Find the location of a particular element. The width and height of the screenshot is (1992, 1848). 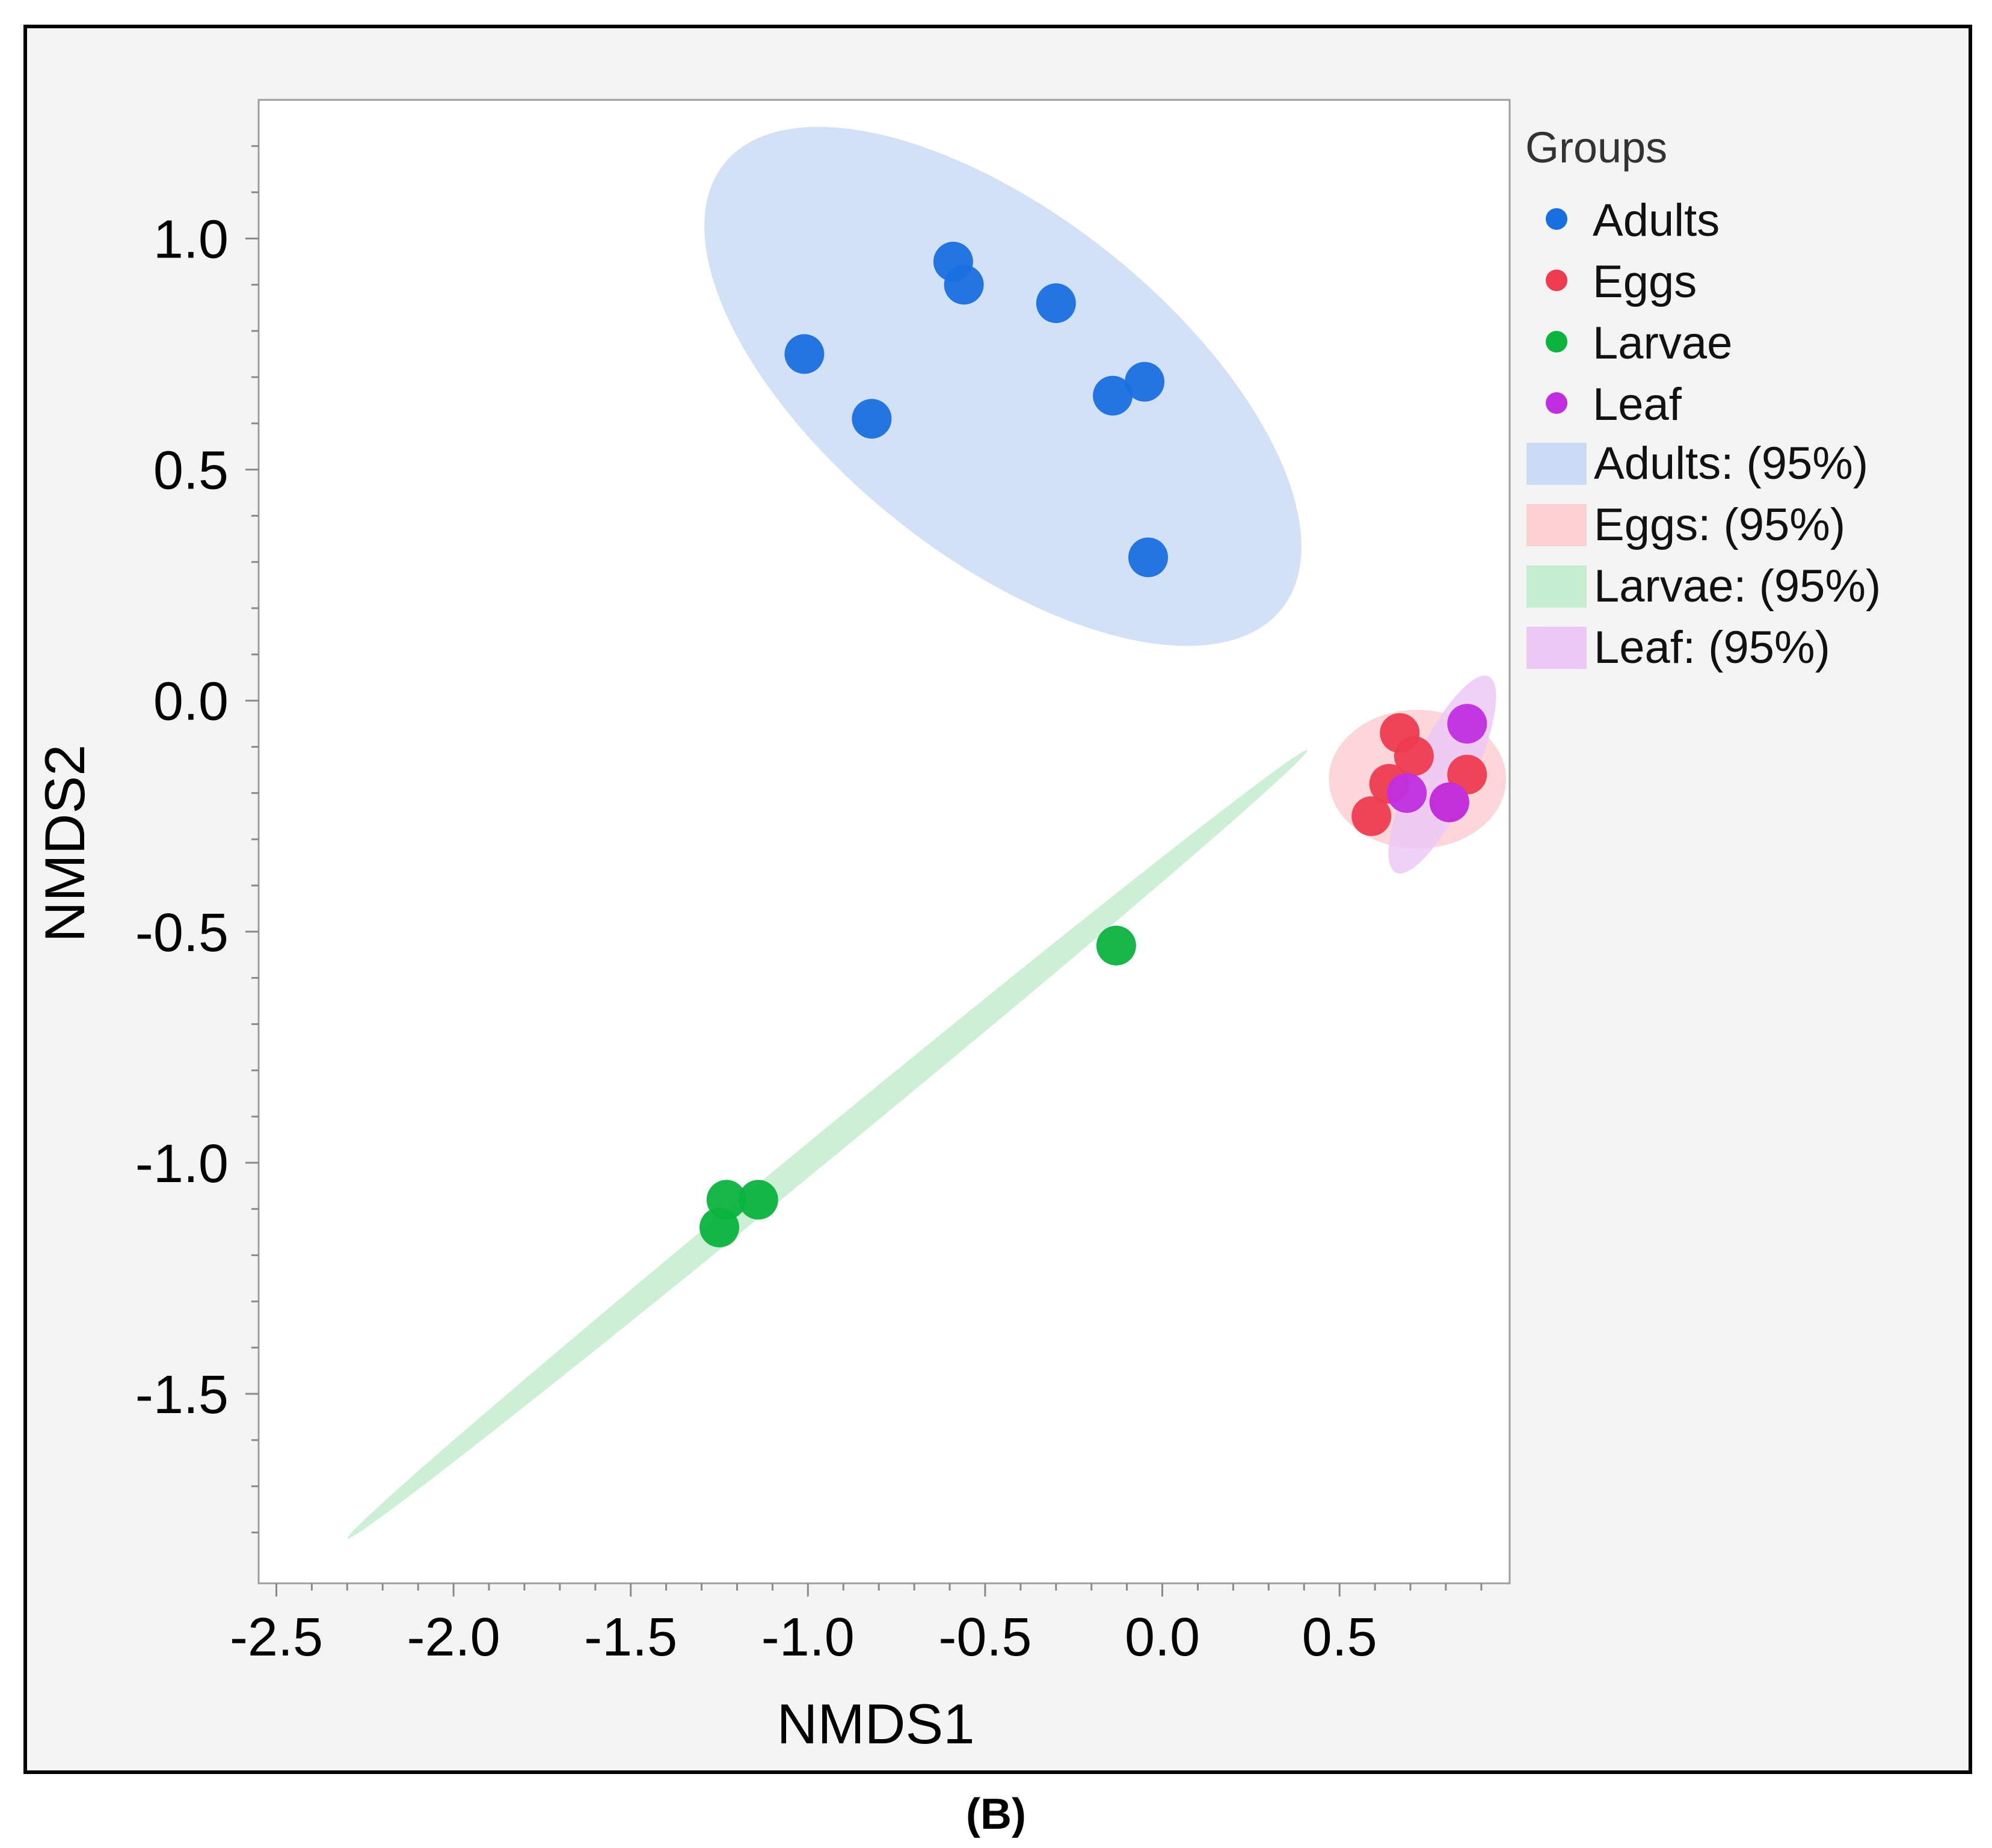

legend-swatch-larvae is located at coordinates (1556, 586).